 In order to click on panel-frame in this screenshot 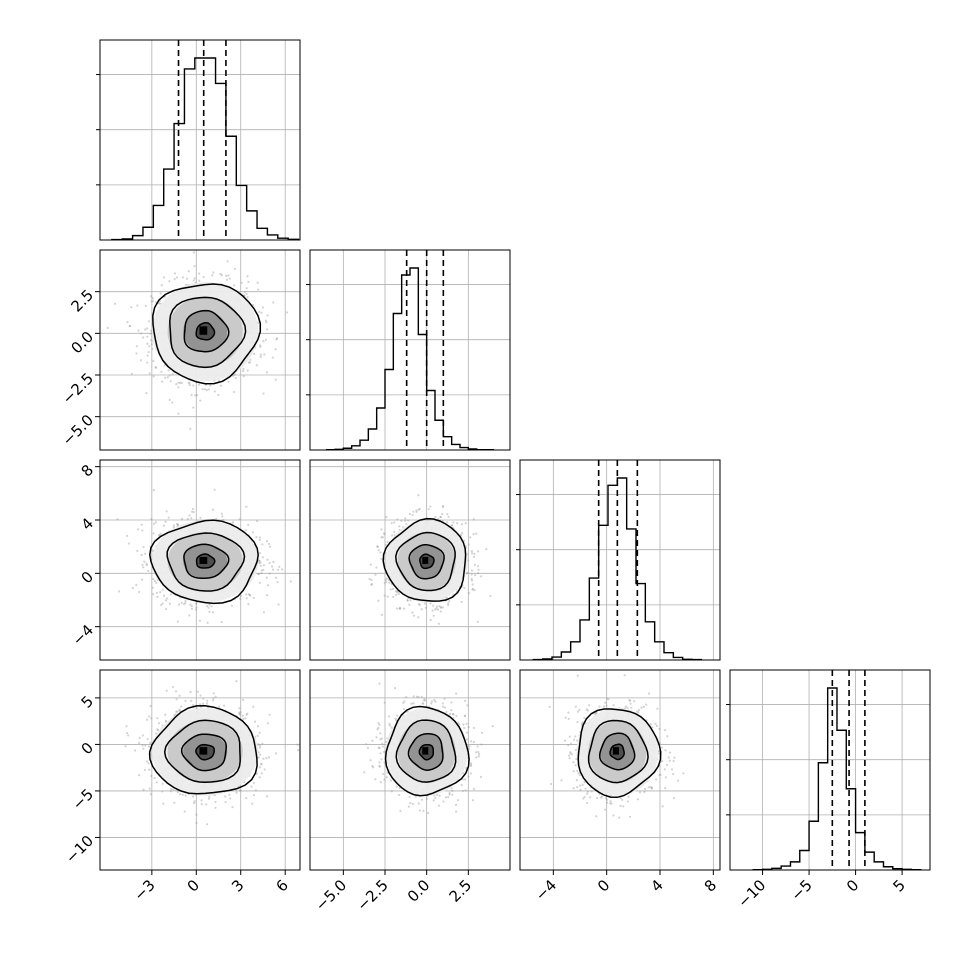, I will do `click(200, 350)`.